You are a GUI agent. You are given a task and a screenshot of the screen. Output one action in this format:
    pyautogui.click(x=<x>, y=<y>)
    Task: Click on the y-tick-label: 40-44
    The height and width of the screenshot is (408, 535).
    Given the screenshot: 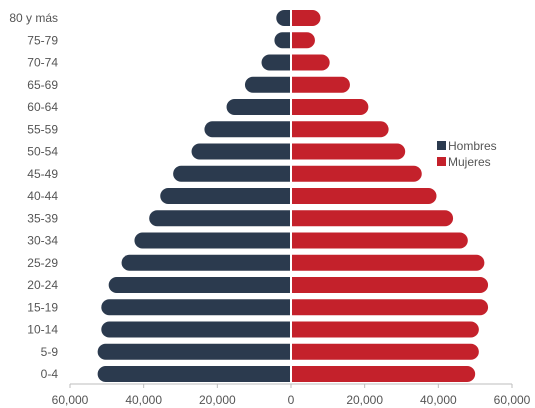 What is the action you would take?
    pyautogui.click(x=42, y=196)
    